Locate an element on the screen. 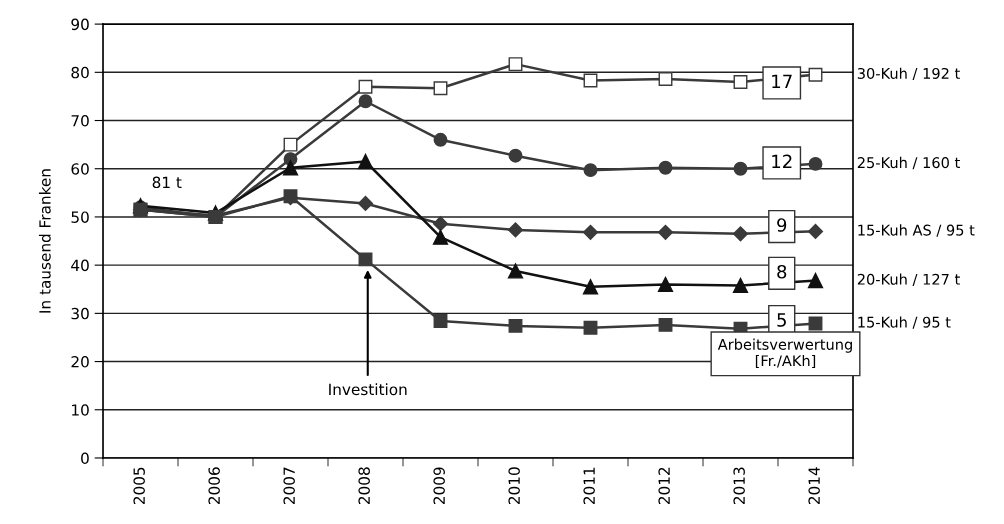 The height and width of the screenshot is (524, 1004). y-tick-label: 90 is located at coordinates (80, 24).